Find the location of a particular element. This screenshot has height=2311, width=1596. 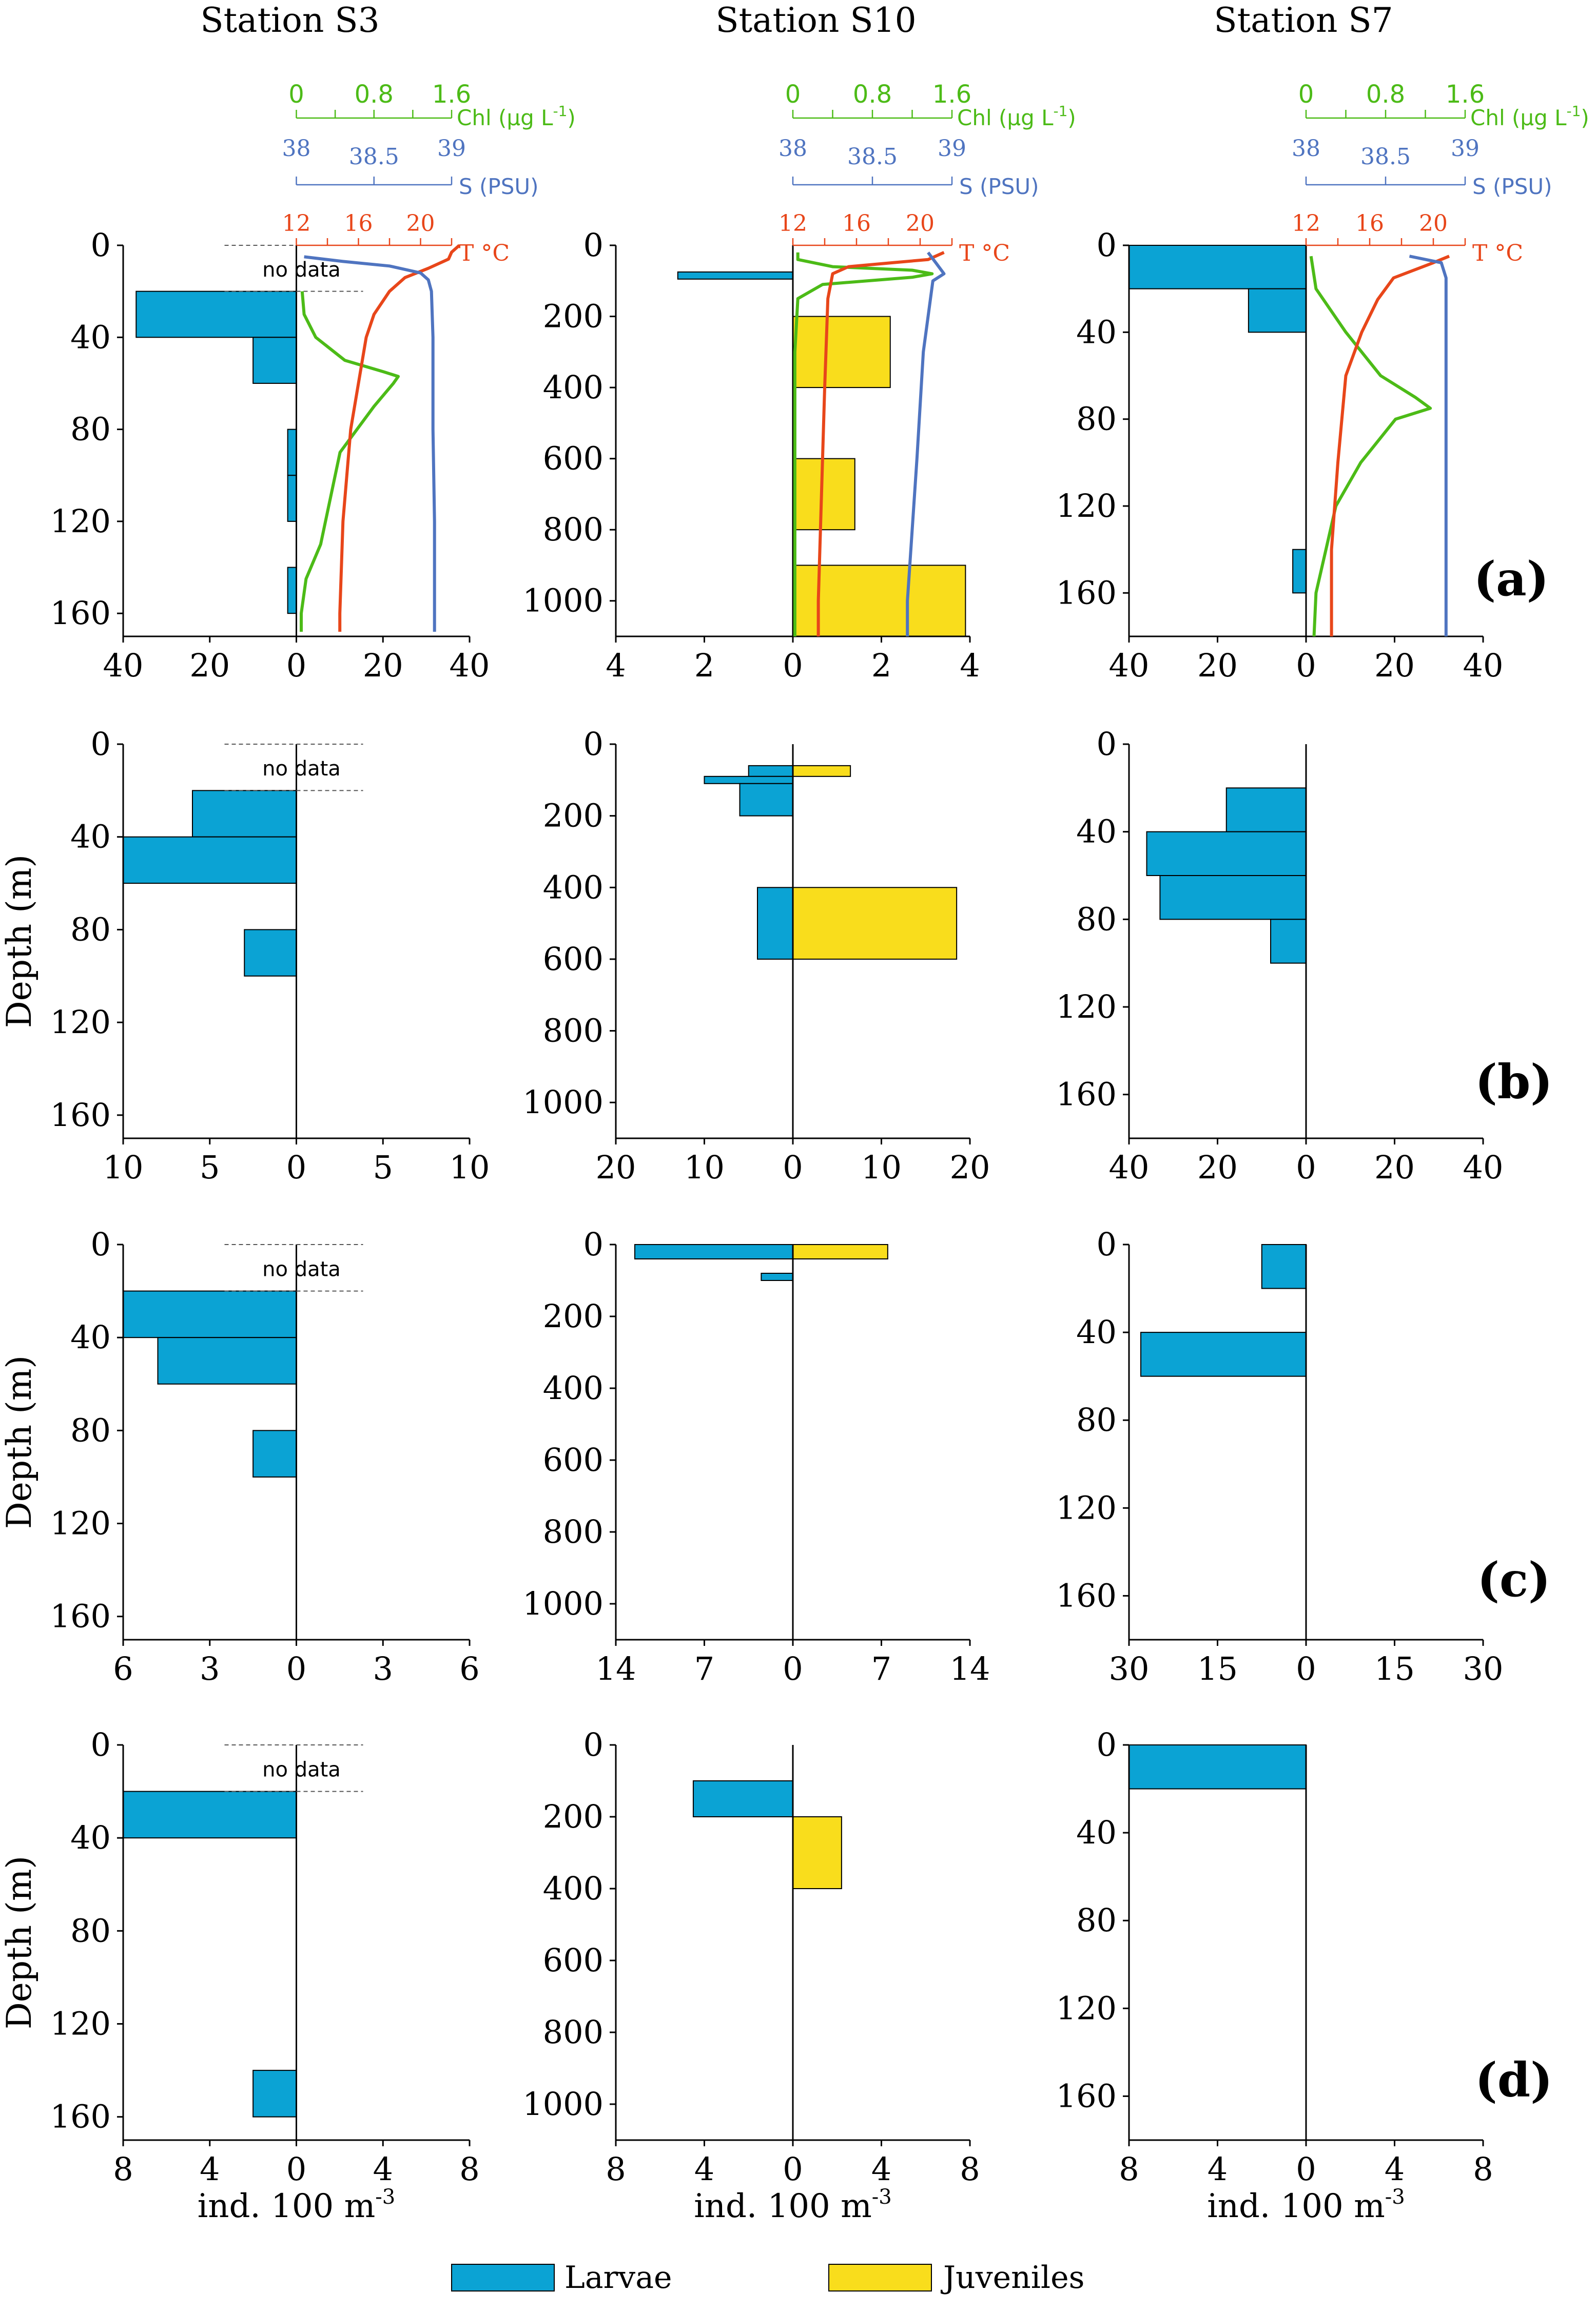

chl-axis-title: Chl (μg L-1) is located at coordinates (516, 116).